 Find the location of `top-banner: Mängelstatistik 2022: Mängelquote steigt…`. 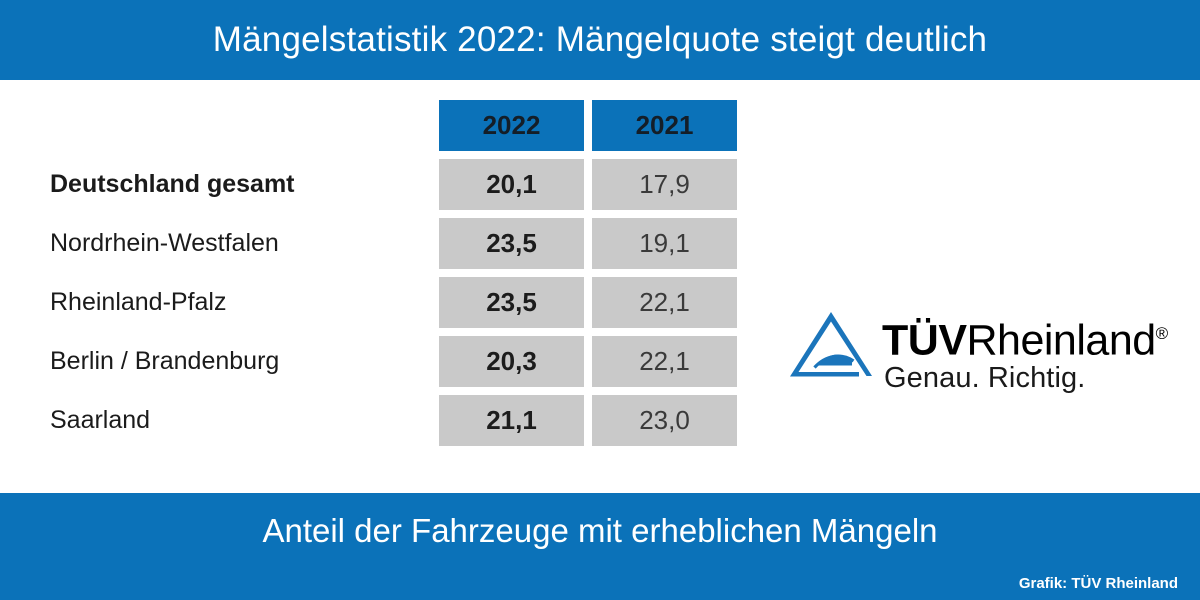

top-banner: Mängelstatistik 2022: Mängelquote steigt… is located at coordinates (600, 40).